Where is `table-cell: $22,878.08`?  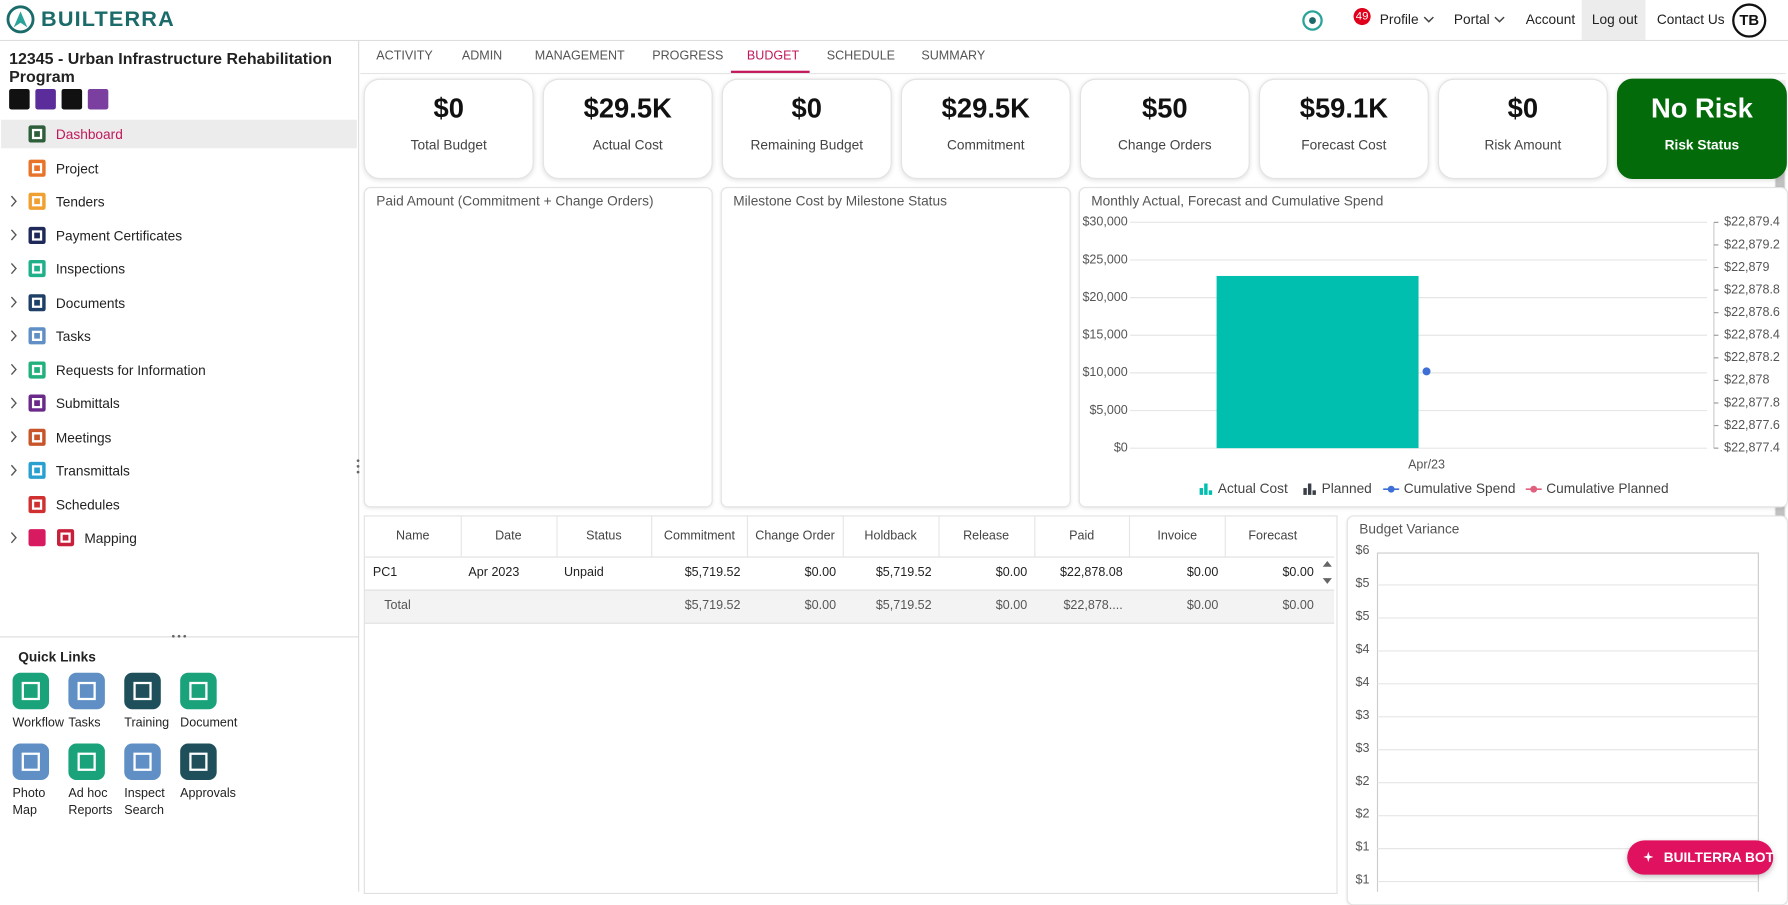 table-cell: $22,878.08 is located at coordinates (1091, 572).